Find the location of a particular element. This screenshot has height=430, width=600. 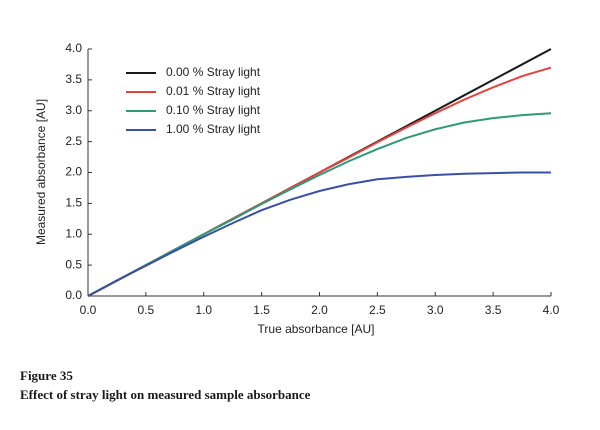

x-tick-label: 2.0 is located at coordinates (319, 310).